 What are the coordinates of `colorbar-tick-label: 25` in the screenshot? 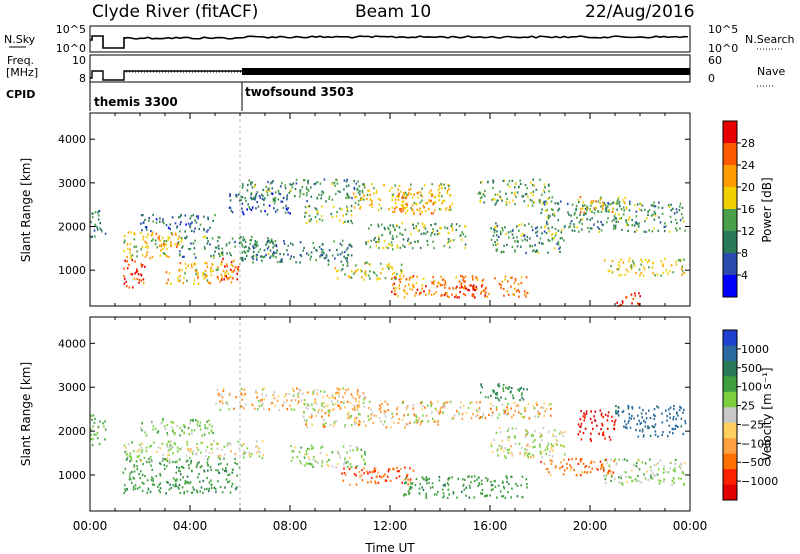 It's located at (748, 406).